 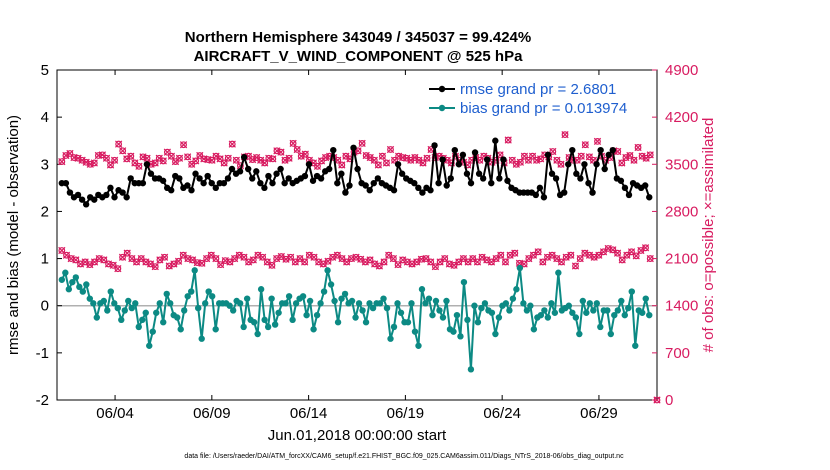 What do you see at coordinates (45, 70) in the screenshot?
I see `y-left-tick-label: 5` at bounding box center [45, 70].